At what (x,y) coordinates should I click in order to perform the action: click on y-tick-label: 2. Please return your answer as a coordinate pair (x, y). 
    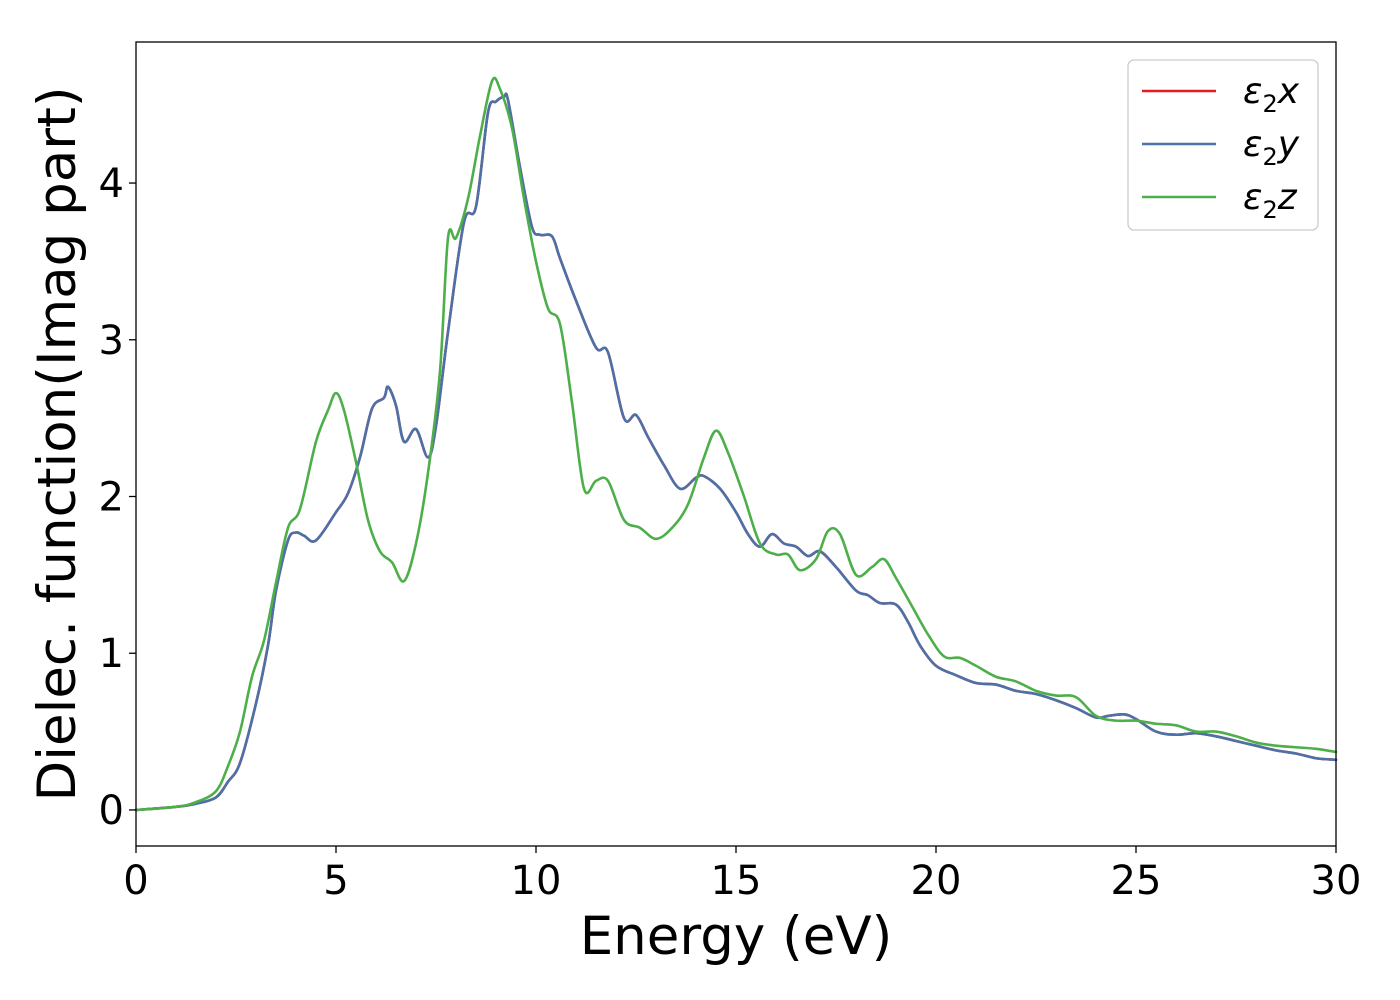
    Looking at the image, I should click on (111, 498).